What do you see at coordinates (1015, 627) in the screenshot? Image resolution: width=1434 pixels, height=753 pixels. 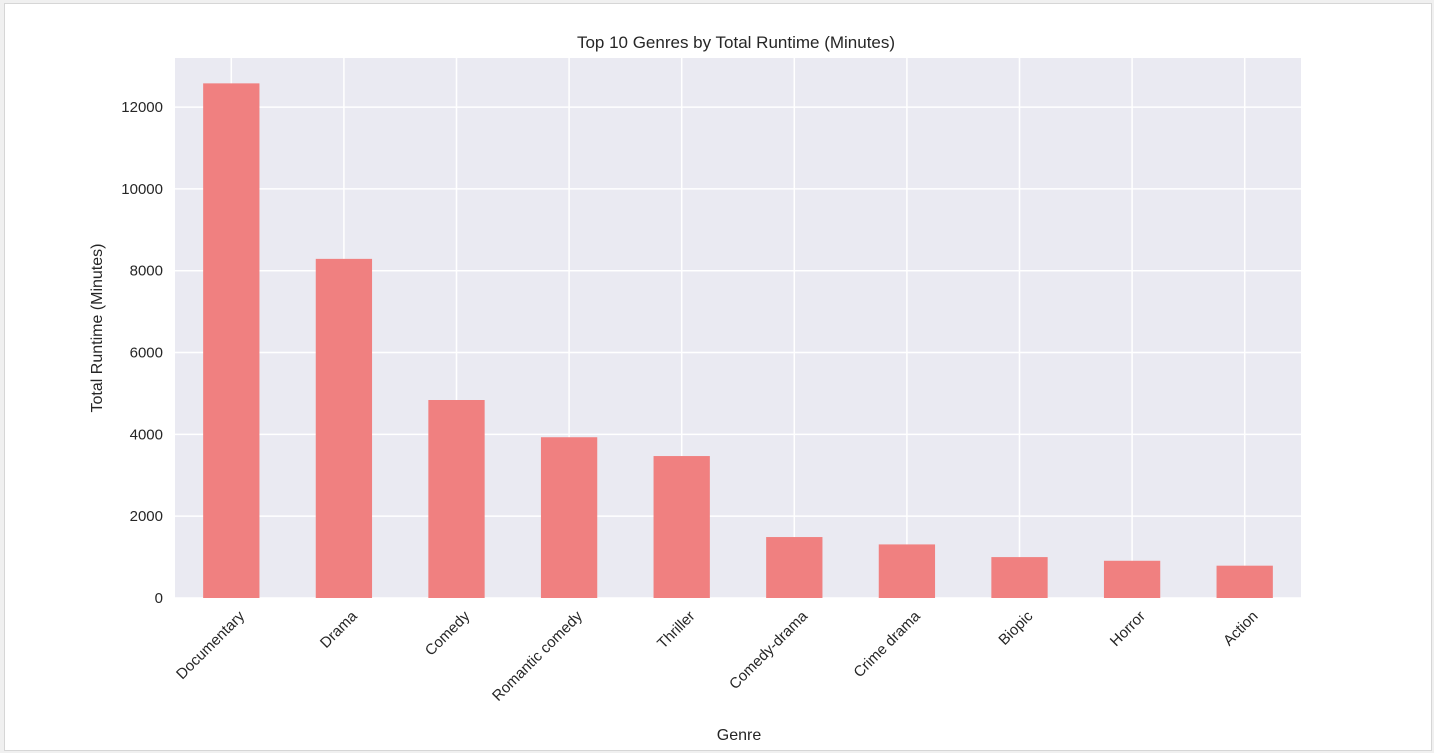 I see `x-tick-label: Biopic` at bounding box center [1015, 627].